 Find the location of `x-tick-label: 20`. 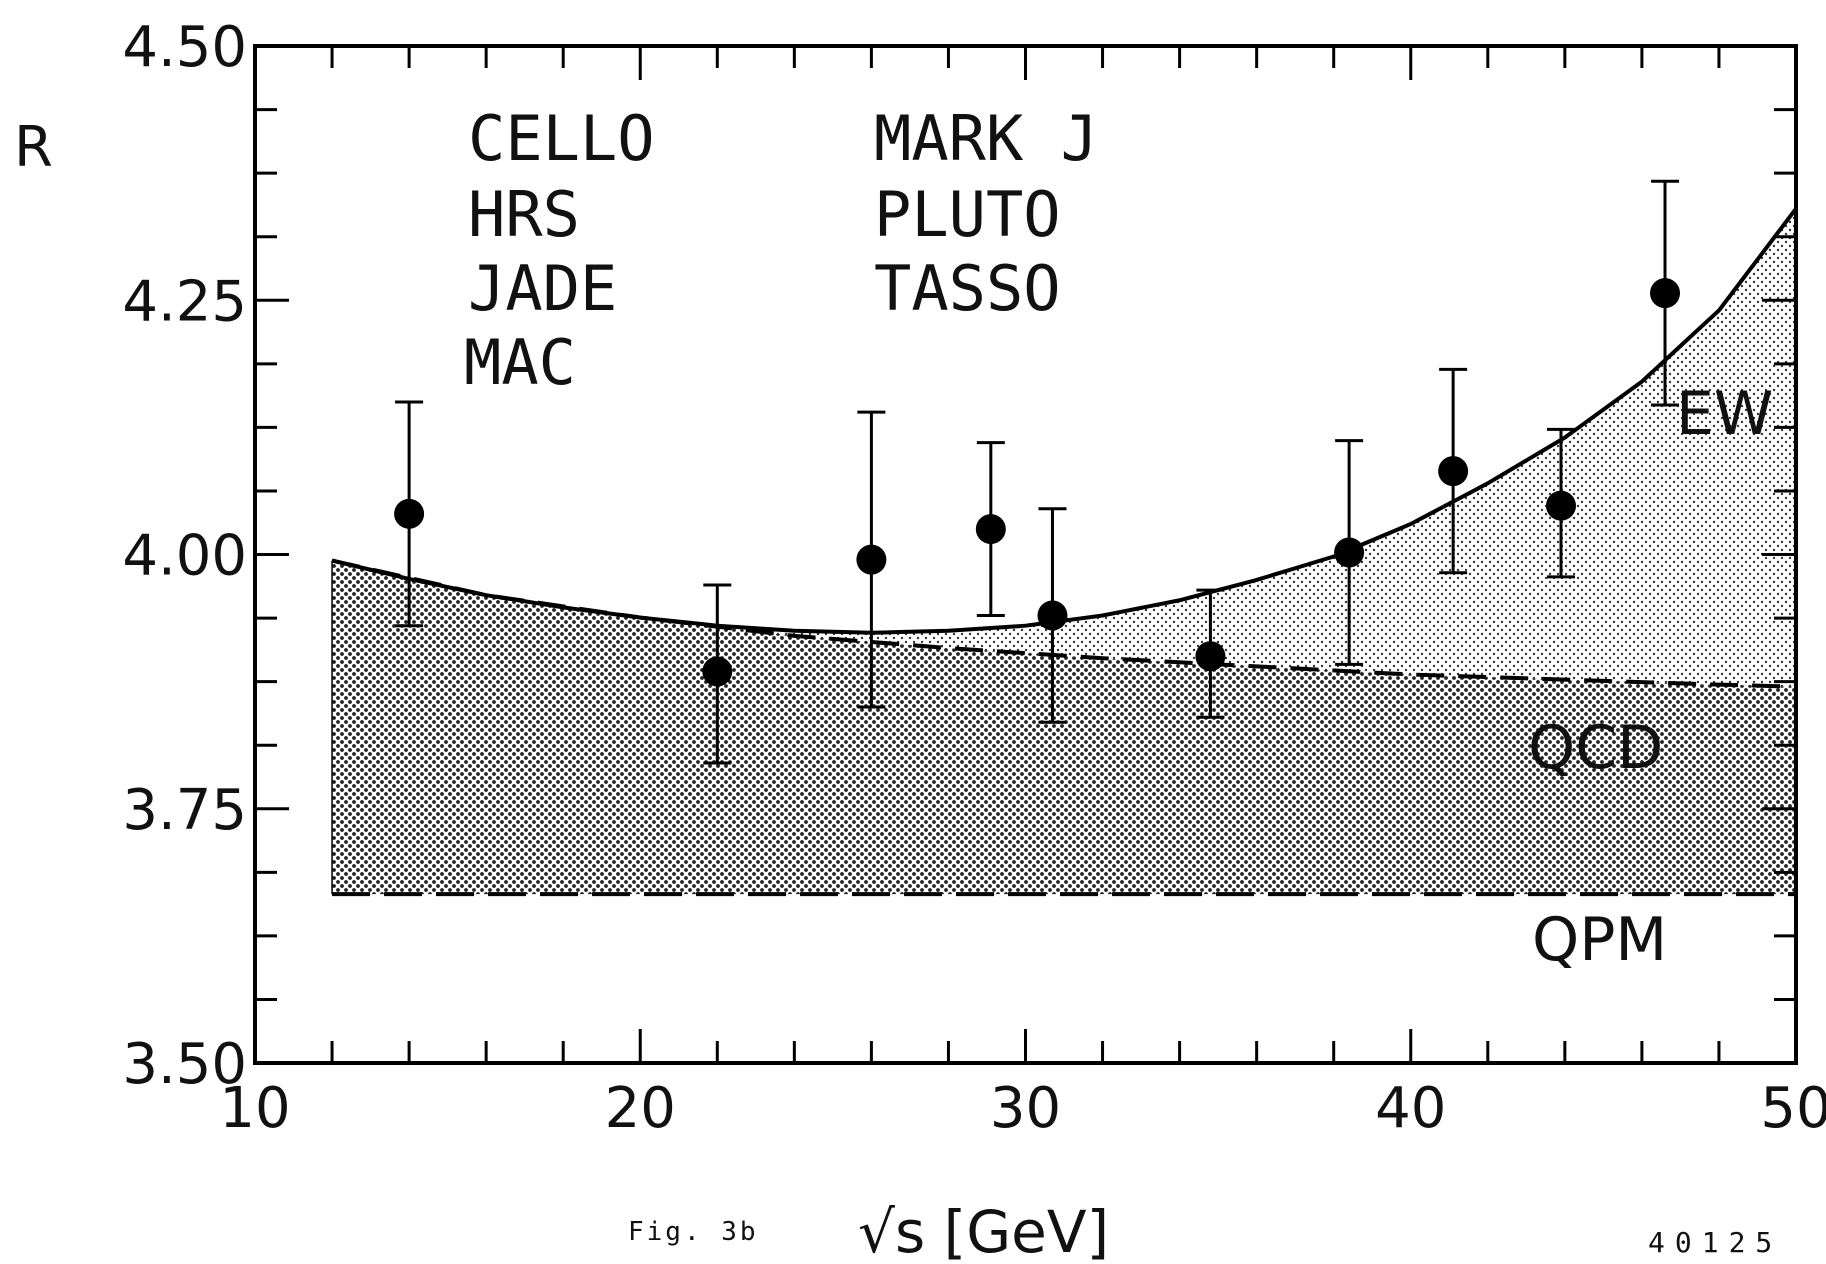

x-tick-label: 20 is located at coordinates (640, 1108).